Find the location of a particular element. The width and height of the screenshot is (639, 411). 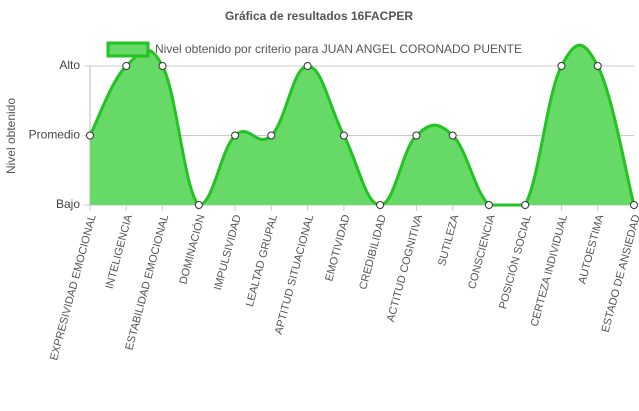

x-tick-label: ESTADO DE ANSIEDAD is located at coordinates (619, 273).